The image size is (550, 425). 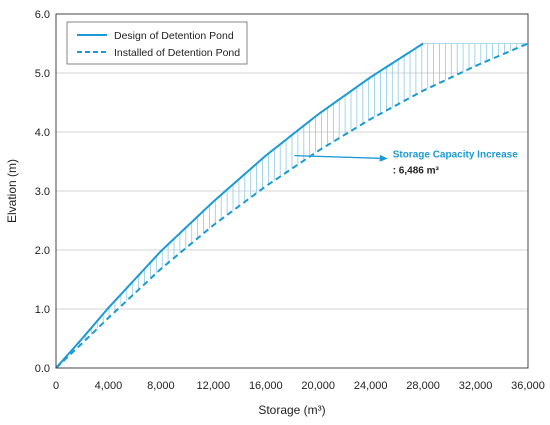 What do you see at coordinates (12, 191) in the screenshot?
I see `y-axis-title: Elvation (m)` at bounding box center [12, 191].